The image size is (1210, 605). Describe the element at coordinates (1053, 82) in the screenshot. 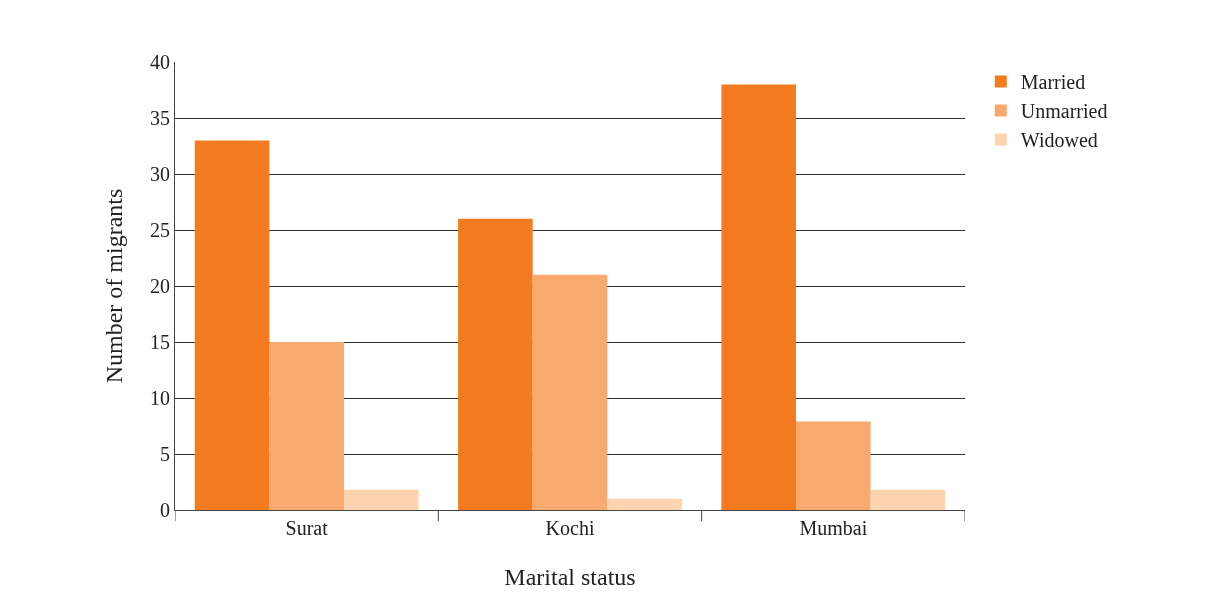

I see `legend-label: Married` at that location.